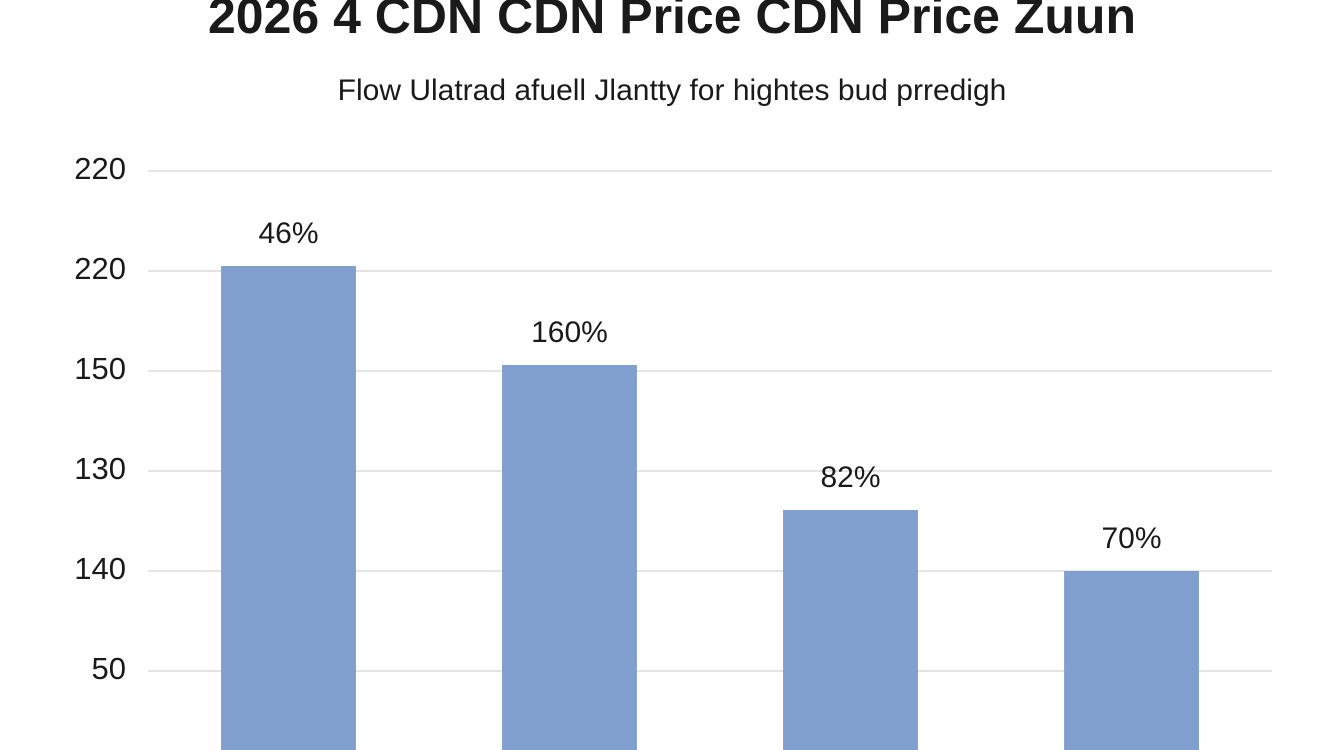 This screenshot has height=750, width=1344. I want to click on bar-annotation: 160%, so click(569, 332).